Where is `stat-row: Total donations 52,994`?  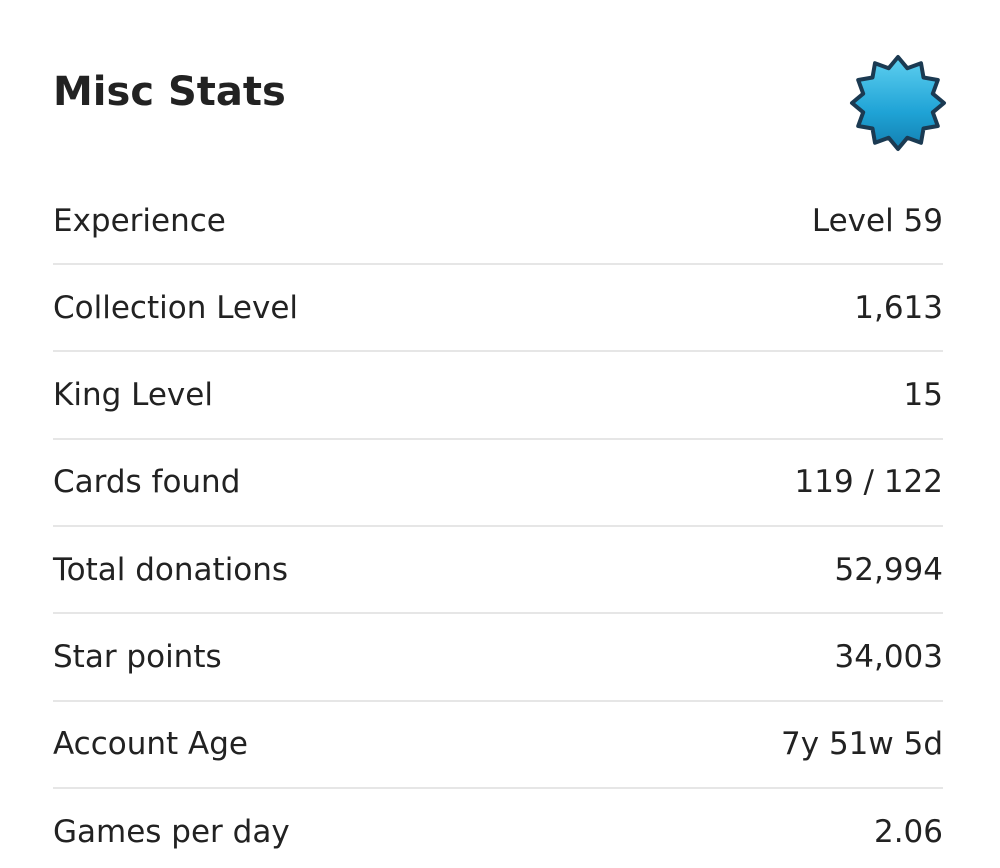
stat-row: Total donations 52,994 is located at coordinates (498, 569).